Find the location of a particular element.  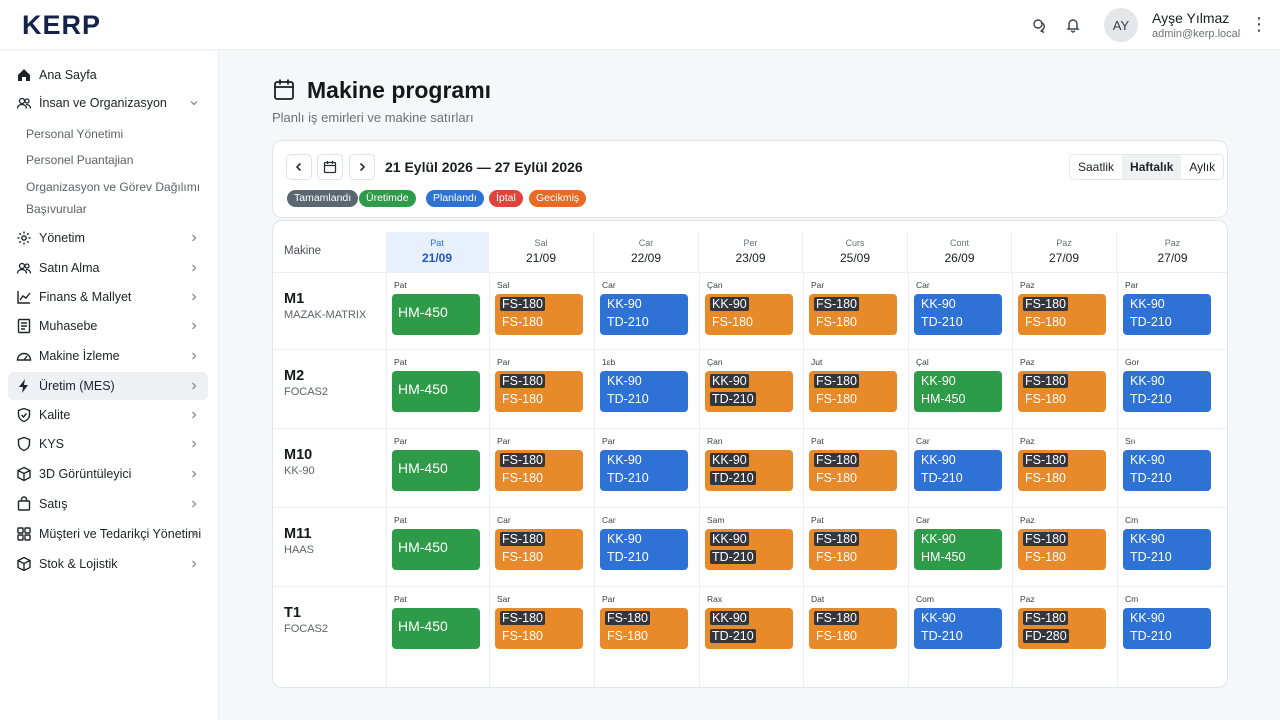

column-divider is located at coordinates (489, 479).